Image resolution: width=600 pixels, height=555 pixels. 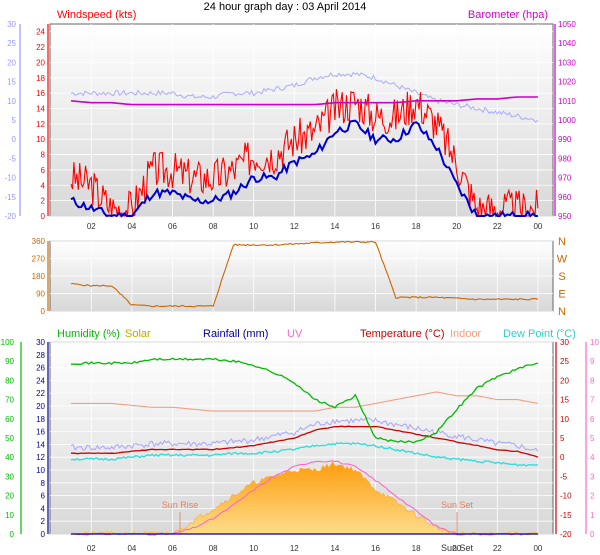 What do you see at coordinates (40, 457) in the screenshot?
I see `rainfall-tick-label: 12` at bounding box center [40, 457].